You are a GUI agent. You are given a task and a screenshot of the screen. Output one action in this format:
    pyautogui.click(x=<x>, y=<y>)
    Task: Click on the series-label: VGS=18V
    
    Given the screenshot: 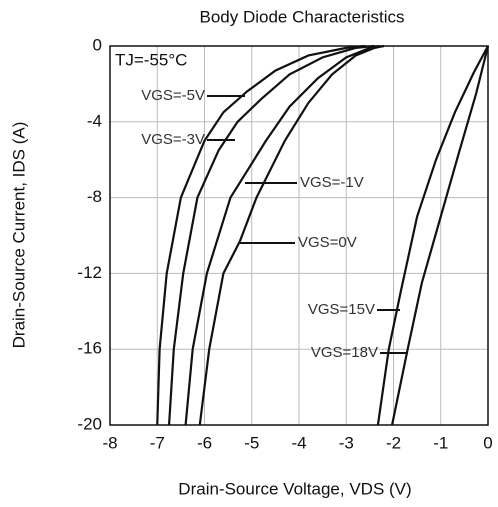 What is the action you would take?
    pyautogui.click(x=344, y=352)
    